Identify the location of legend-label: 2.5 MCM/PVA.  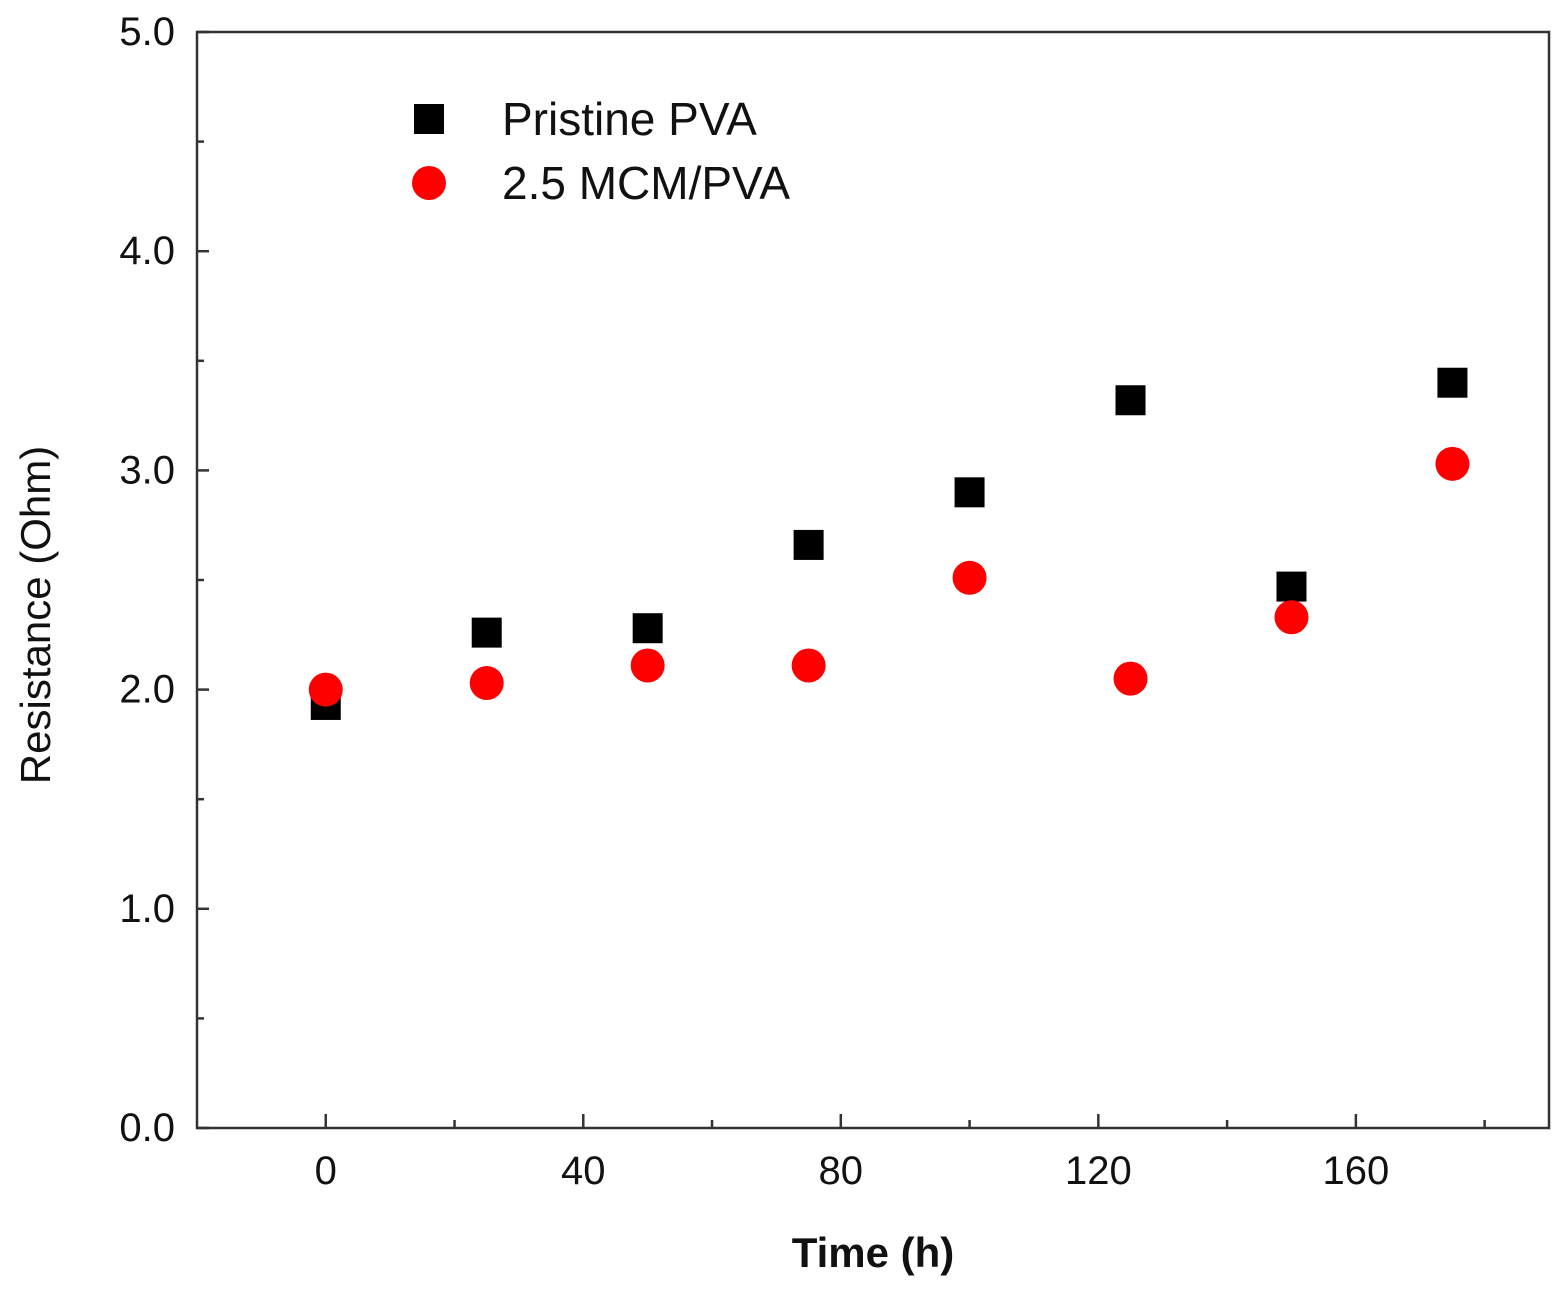
(646, 183).